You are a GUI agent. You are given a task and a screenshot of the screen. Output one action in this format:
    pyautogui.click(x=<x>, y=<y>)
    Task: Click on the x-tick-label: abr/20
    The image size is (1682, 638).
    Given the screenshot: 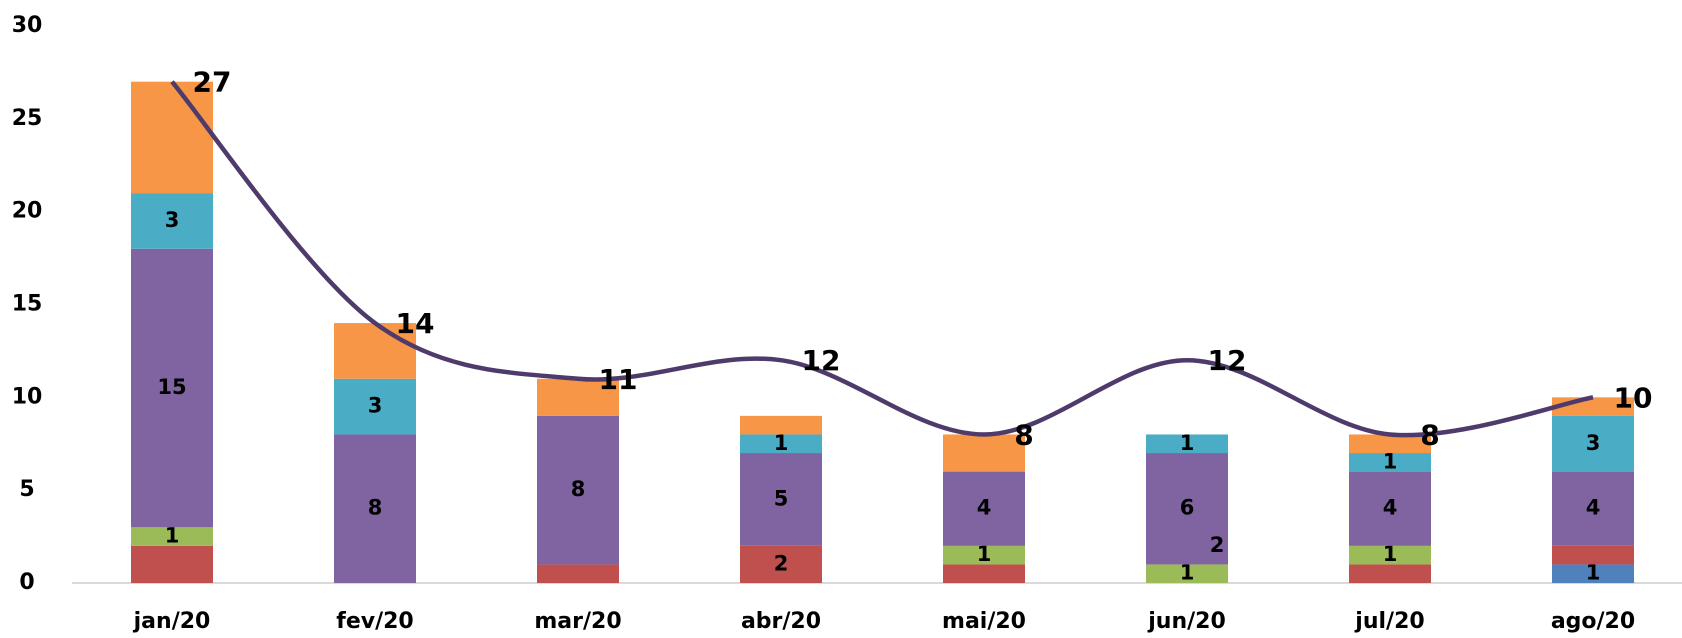 What is the action you would take?
    pyautogui.click(x=781, y=621)
    